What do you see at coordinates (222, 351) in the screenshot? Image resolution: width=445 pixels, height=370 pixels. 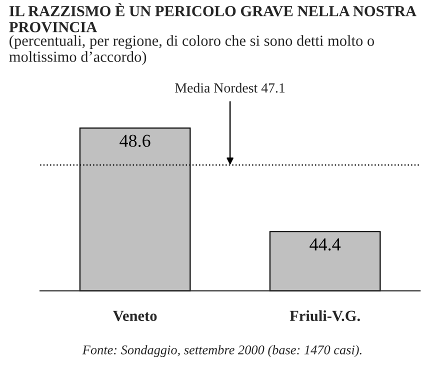 I see `source-note: Fonte: Sondaggio, settembre 2000 (base: 1470 casi).` at bounding box center [222, 351].